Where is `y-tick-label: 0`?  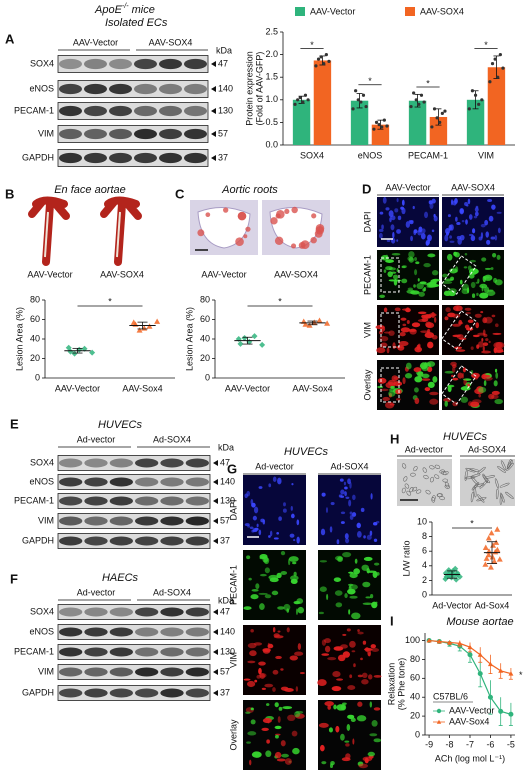
y-tick-label: 0 is located at coordinates (424, 594).